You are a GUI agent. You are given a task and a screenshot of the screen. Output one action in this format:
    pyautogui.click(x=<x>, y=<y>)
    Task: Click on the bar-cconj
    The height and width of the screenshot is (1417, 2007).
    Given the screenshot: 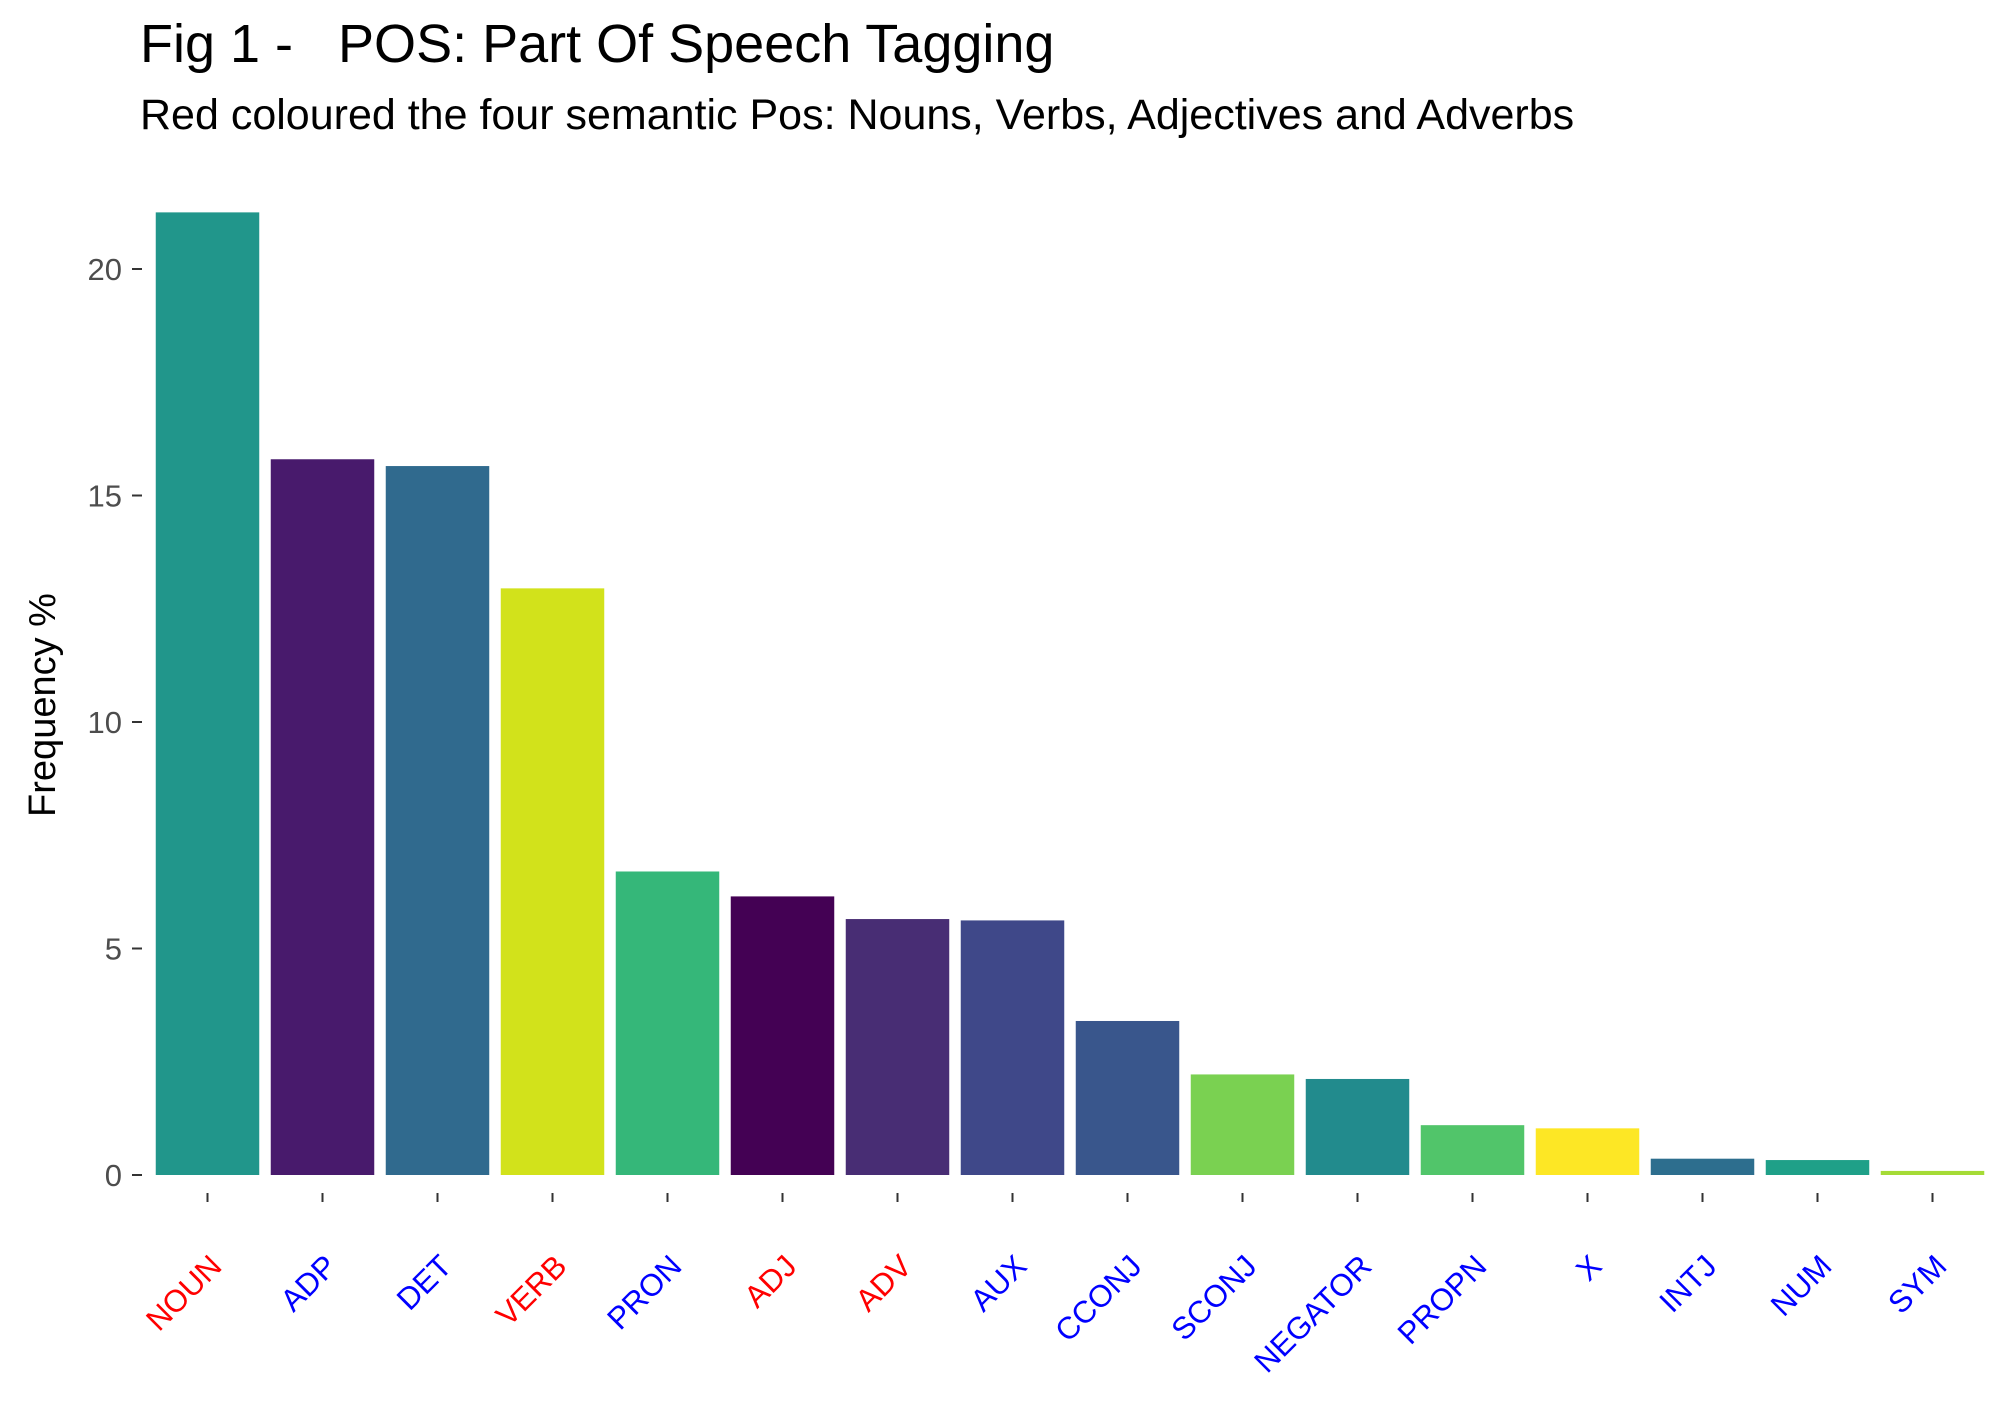 What is the action you would take?
    pyautogui.click(x=1127, y=1097)
    